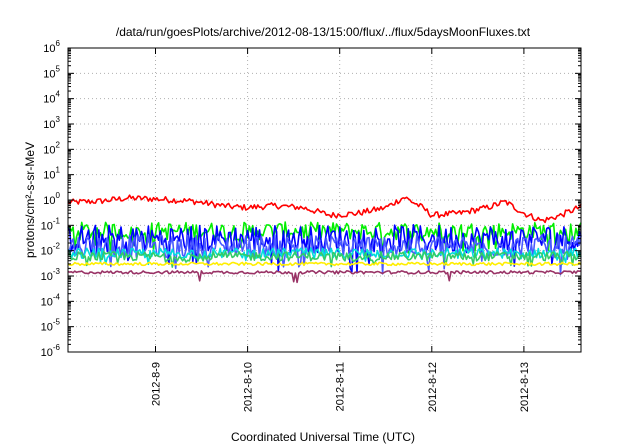  What do you see at coordinates (341, 386) in the screenshot?
I see `x-tick-label: 2012-8-11` at bounding box center [341, 386].